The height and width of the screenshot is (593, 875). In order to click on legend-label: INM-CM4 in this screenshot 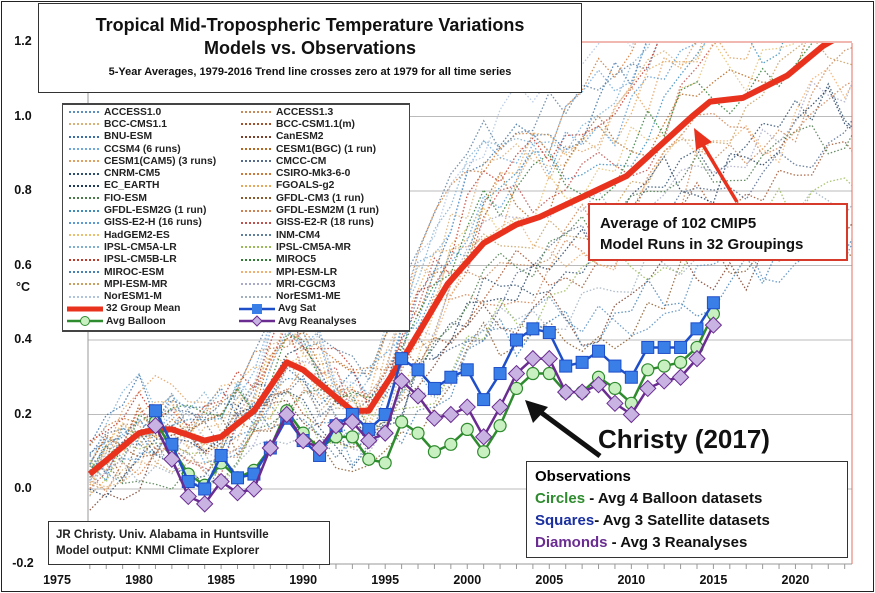, I will do `click(298, 235)`.